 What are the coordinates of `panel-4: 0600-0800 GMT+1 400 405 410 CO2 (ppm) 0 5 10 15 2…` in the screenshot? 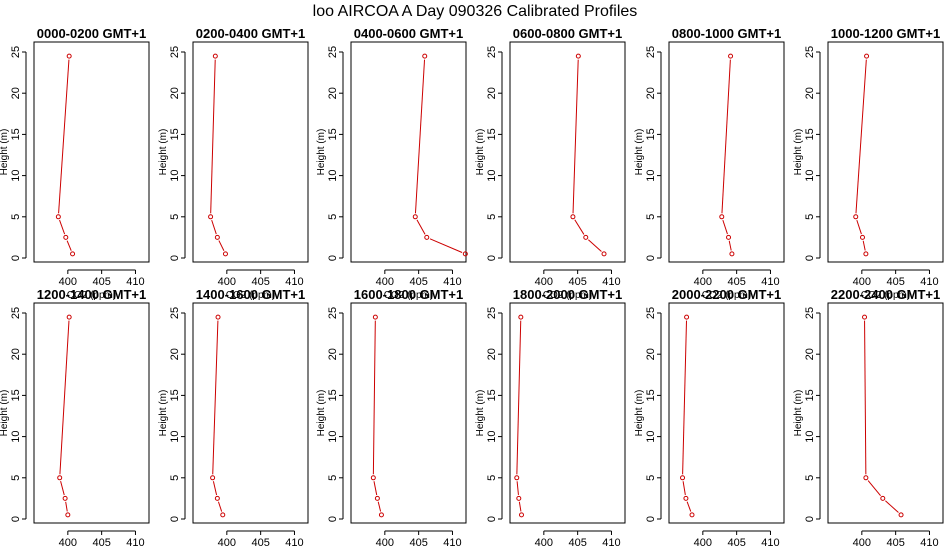 It's located at (550, 163).